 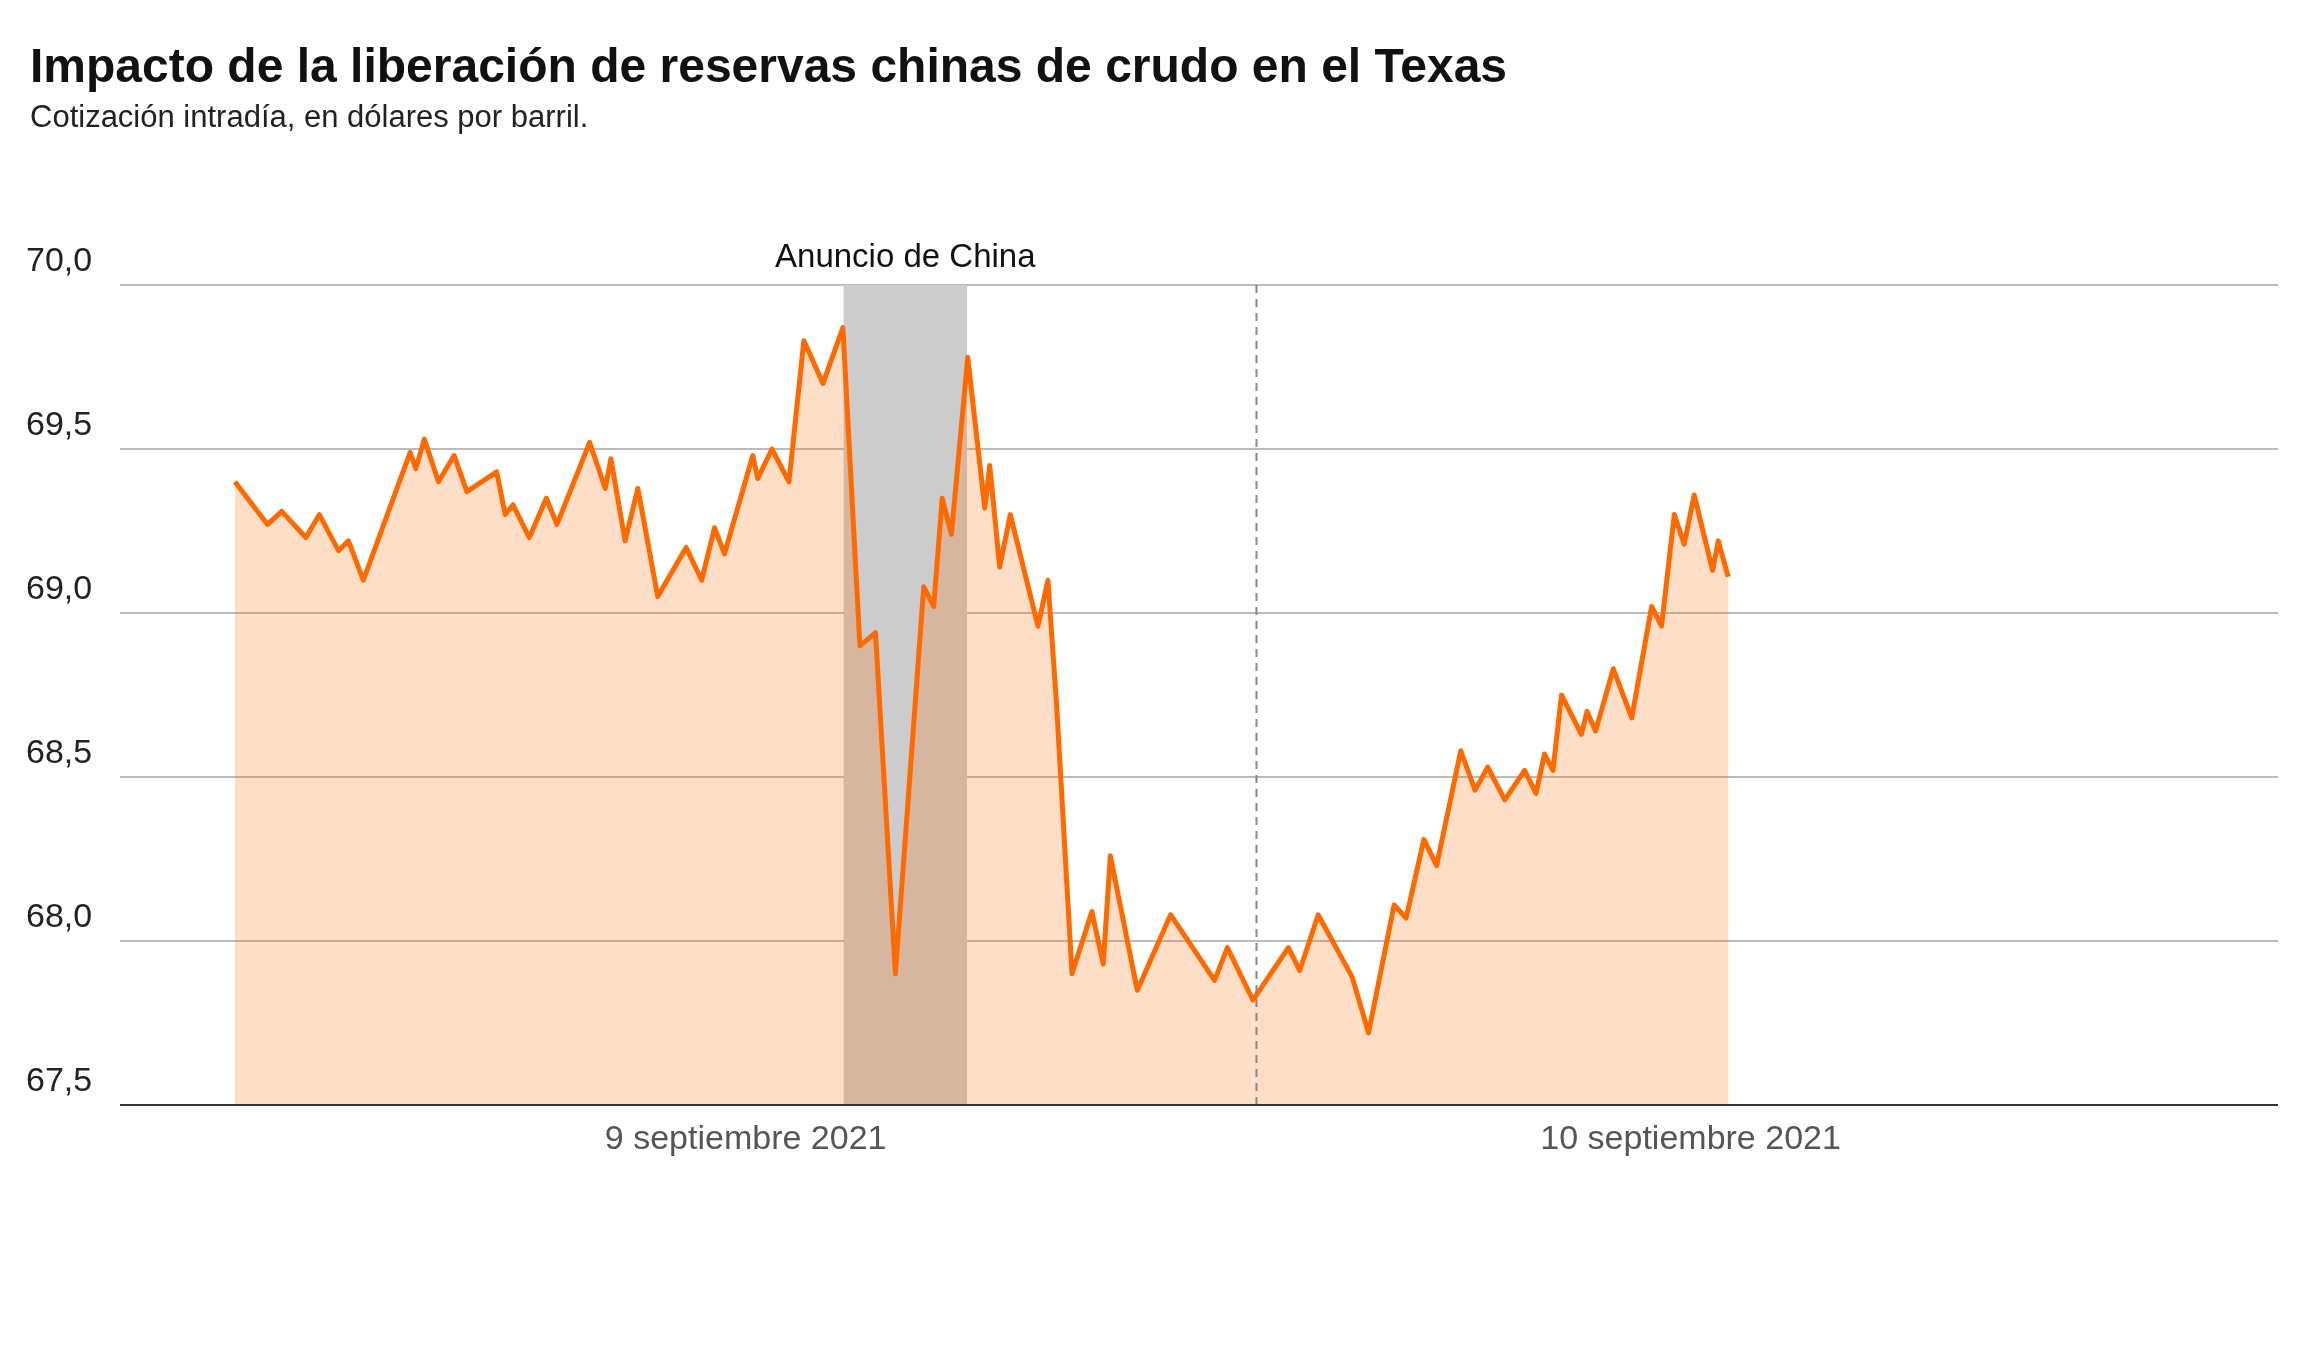 What do you see at coordinates (769, 66) in the screenshot?
I see `chart-title: Impacto de la liberación de reservas chinas de crudo en el Texas` at bounding box center [769, 66].